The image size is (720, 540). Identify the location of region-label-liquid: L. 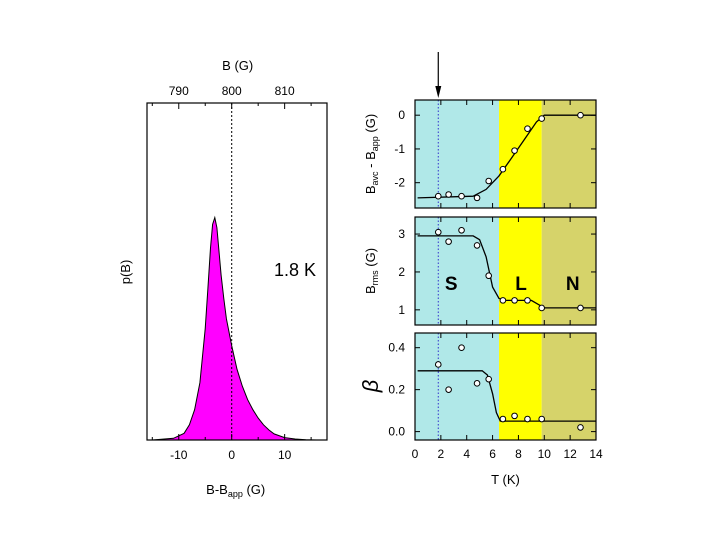
(521, 284).